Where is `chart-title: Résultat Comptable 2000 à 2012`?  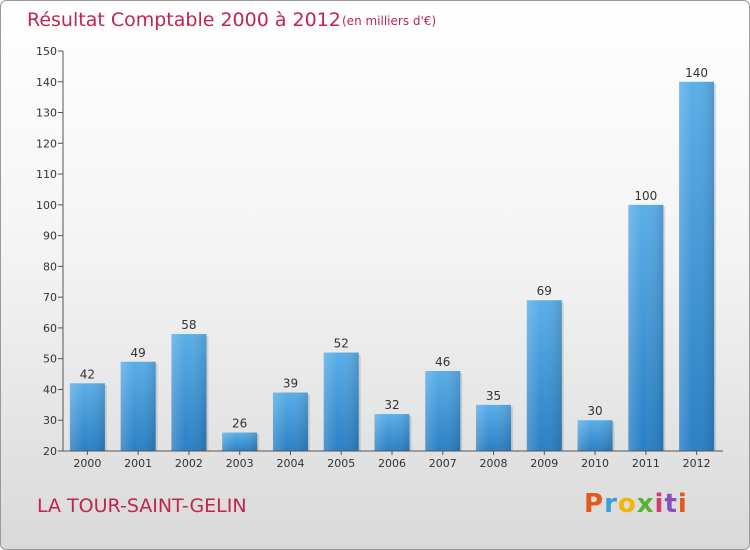
chart-title: Résultat Comptable 2000 à 2012 is located at coordinates (184, 20).